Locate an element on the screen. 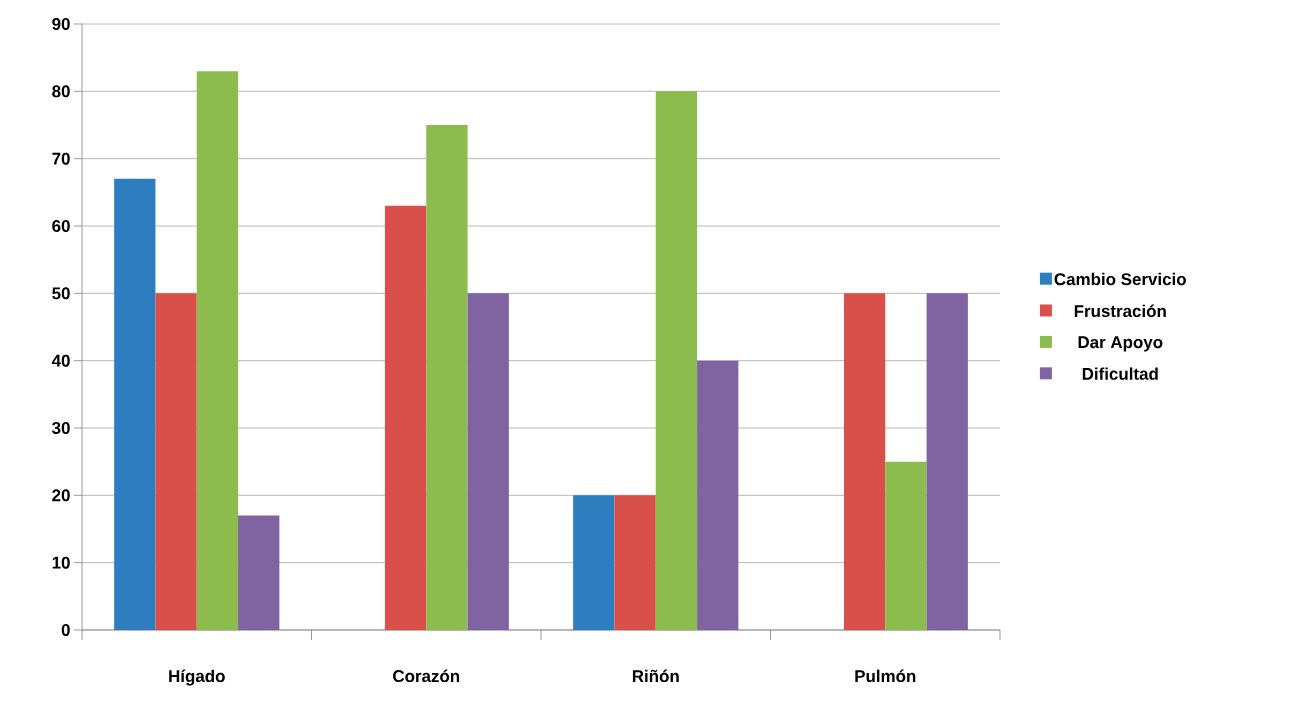 The height and width of the screenshot is (702, 1310). y-tick-label: 0 is located at coordinates (65, 630).